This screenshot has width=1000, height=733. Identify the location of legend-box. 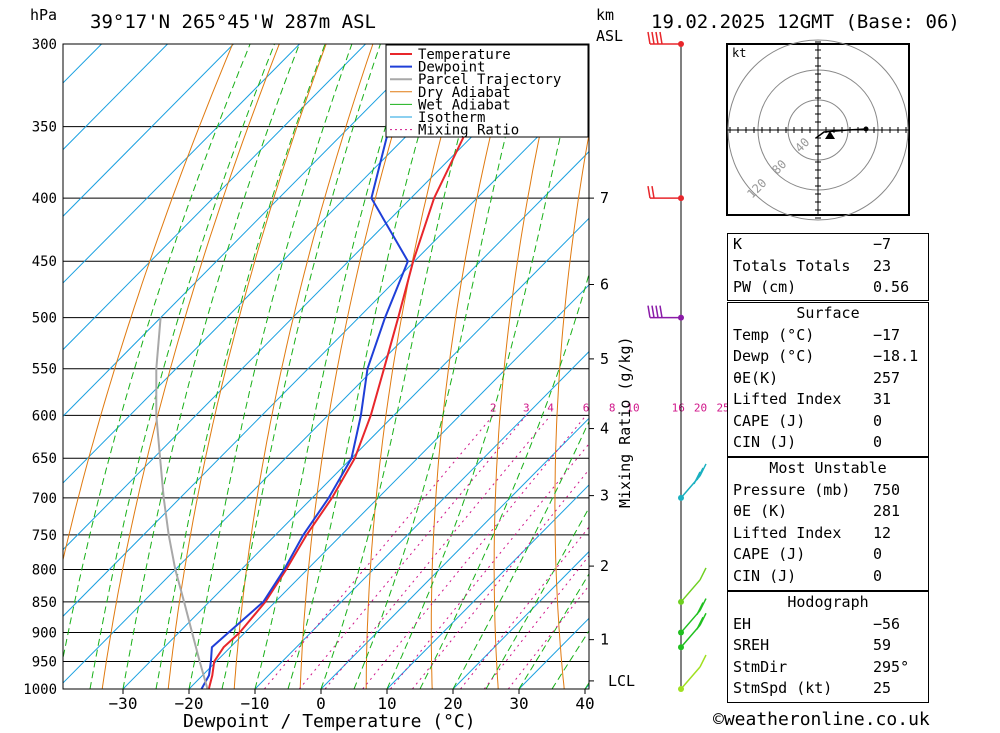
(487, 91).